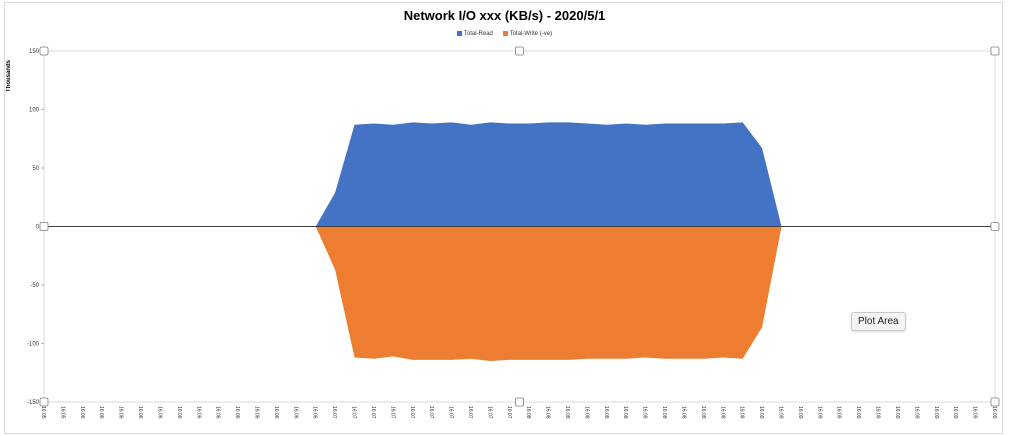  I want to click on legend: Total-Read Total-Write (-ve), so click(504, 34).